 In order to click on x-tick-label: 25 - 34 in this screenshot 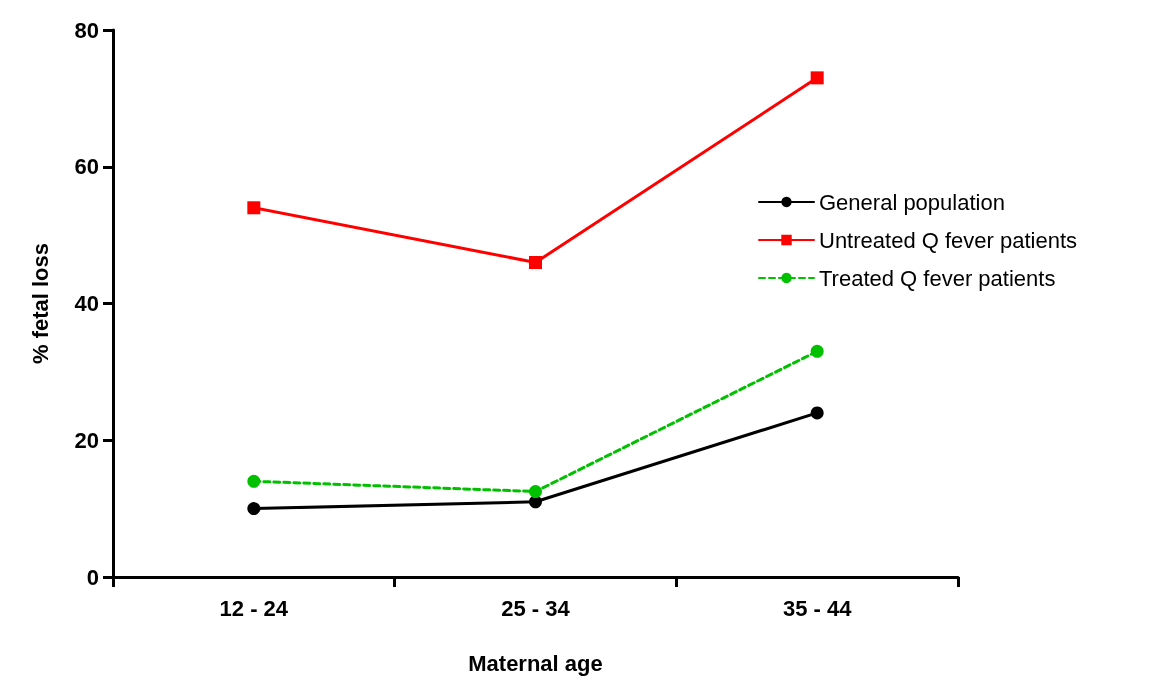, I will do `click(536, 608)`.